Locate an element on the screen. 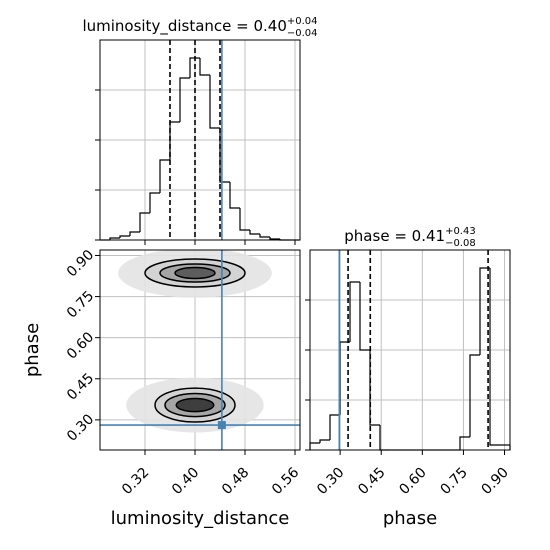 This screenshot has width=550, height=550. density-group is located at coordinates (195, 341).